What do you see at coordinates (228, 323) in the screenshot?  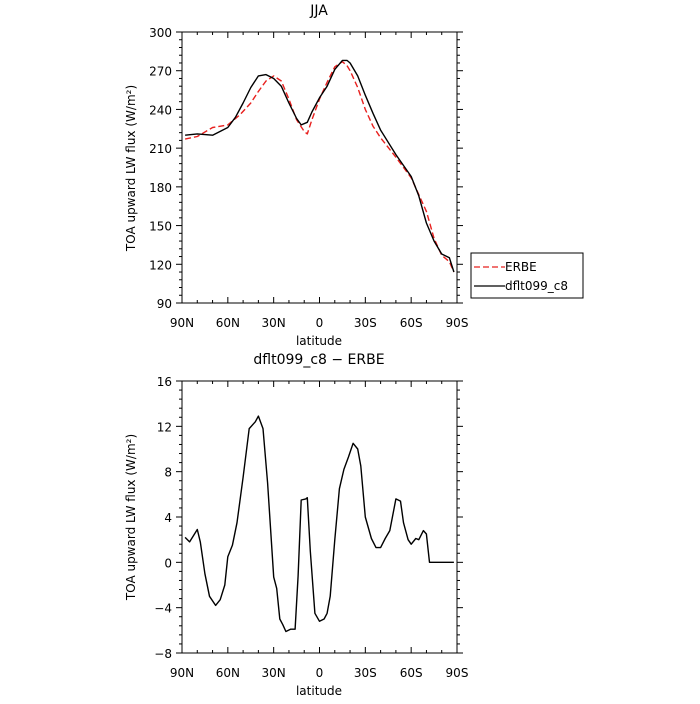 I see `top-x-tick-label: 60N` at bounding box center [228, 323].